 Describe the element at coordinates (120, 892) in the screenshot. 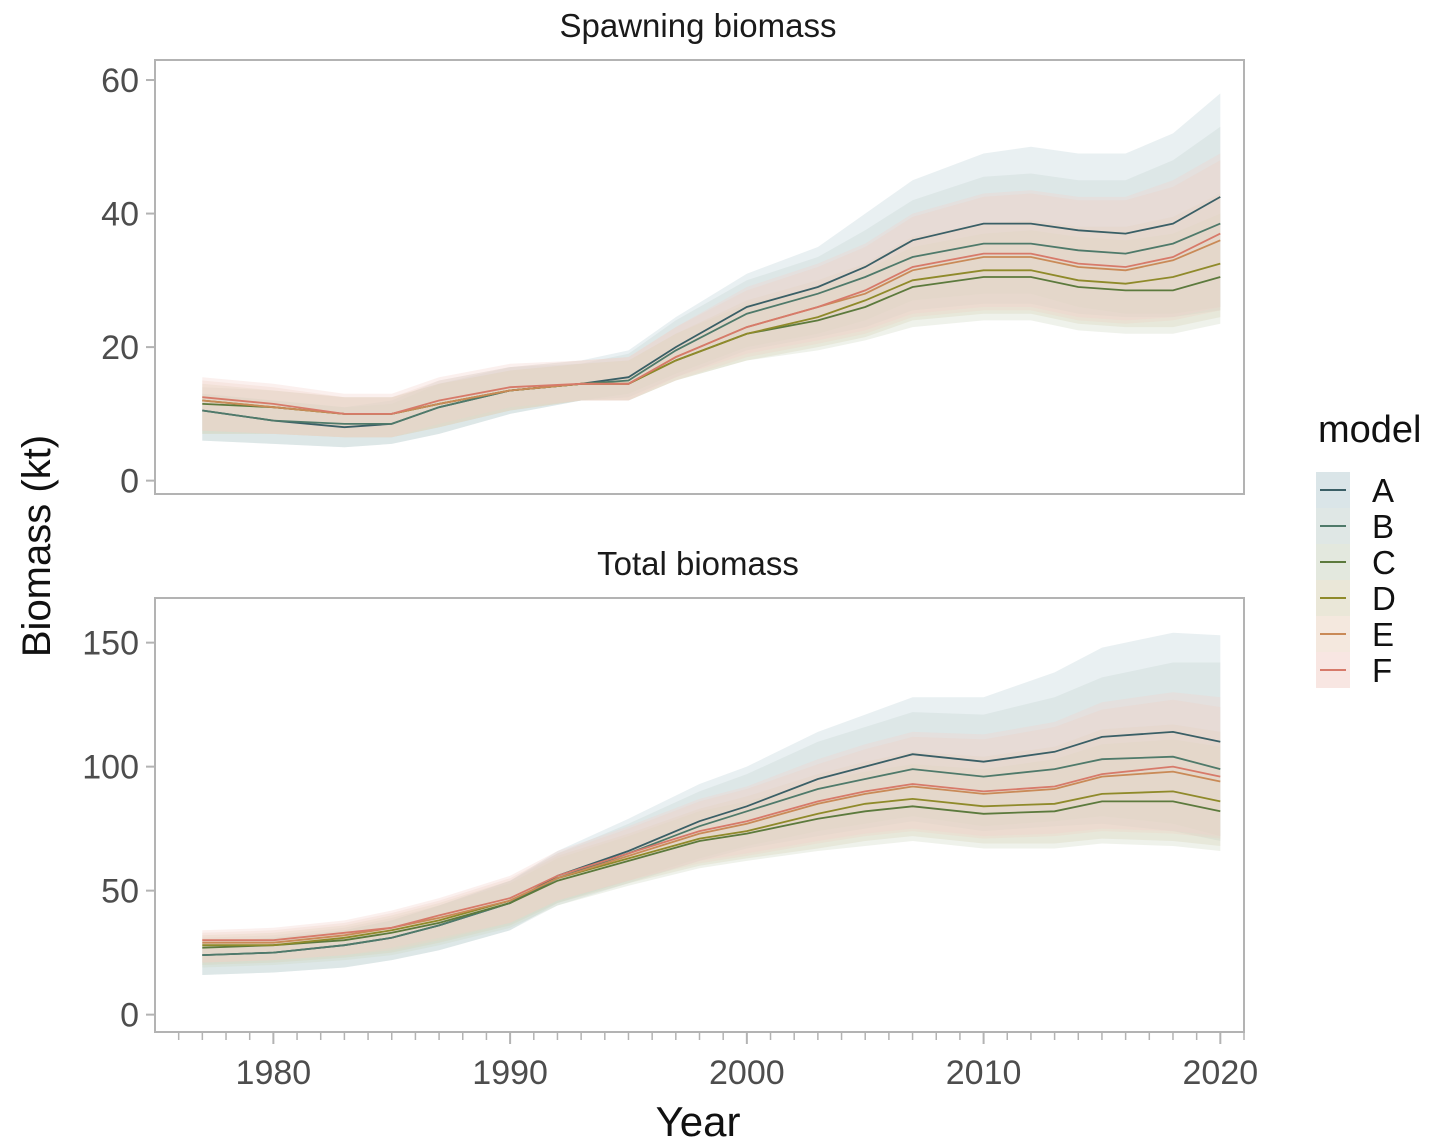

I see `y-tick-label: 50` at that location.